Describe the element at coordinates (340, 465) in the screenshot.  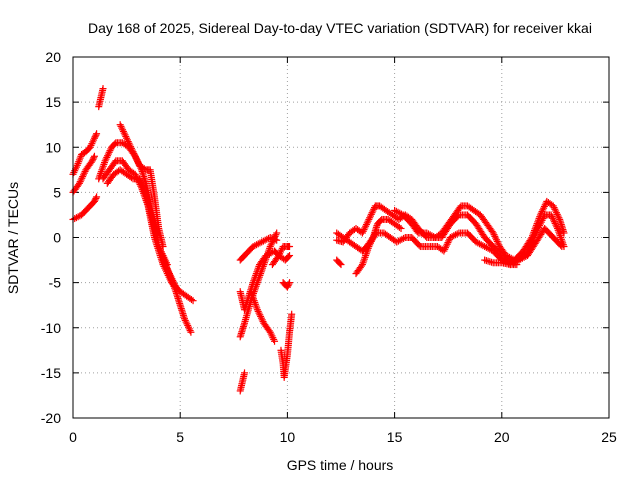
I see `x-axis-label: GPS time / hours` at that location.